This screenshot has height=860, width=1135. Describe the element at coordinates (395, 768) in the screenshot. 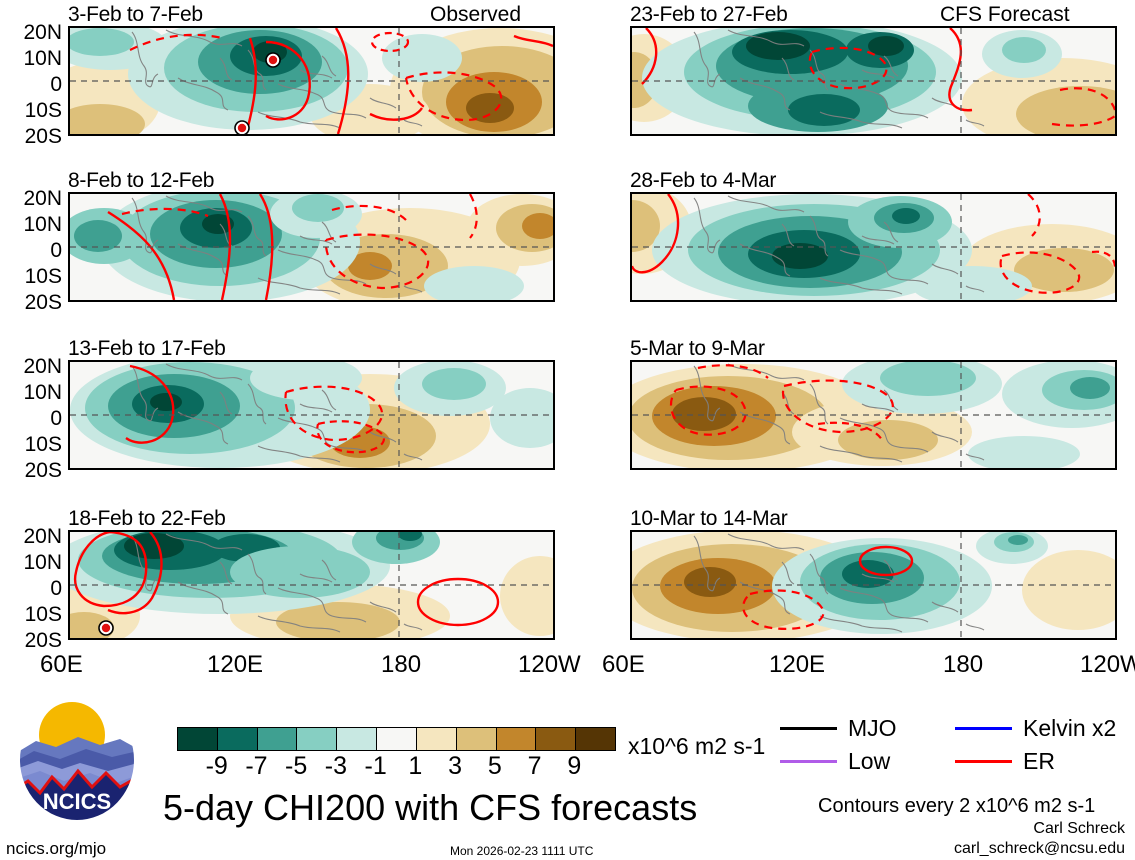

I see `colorbar-tick-labels: -9 -7 -5 -3 -1 1 3 5 7 9` at that location.